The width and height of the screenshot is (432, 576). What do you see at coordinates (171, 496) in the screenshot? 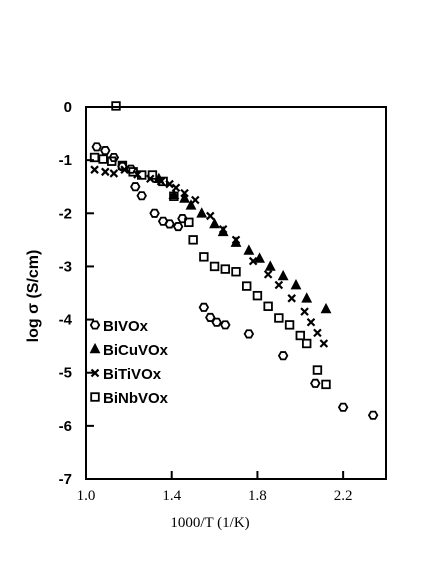
I see `x-tick-label: 1.4` at bounding box center [171, 496].